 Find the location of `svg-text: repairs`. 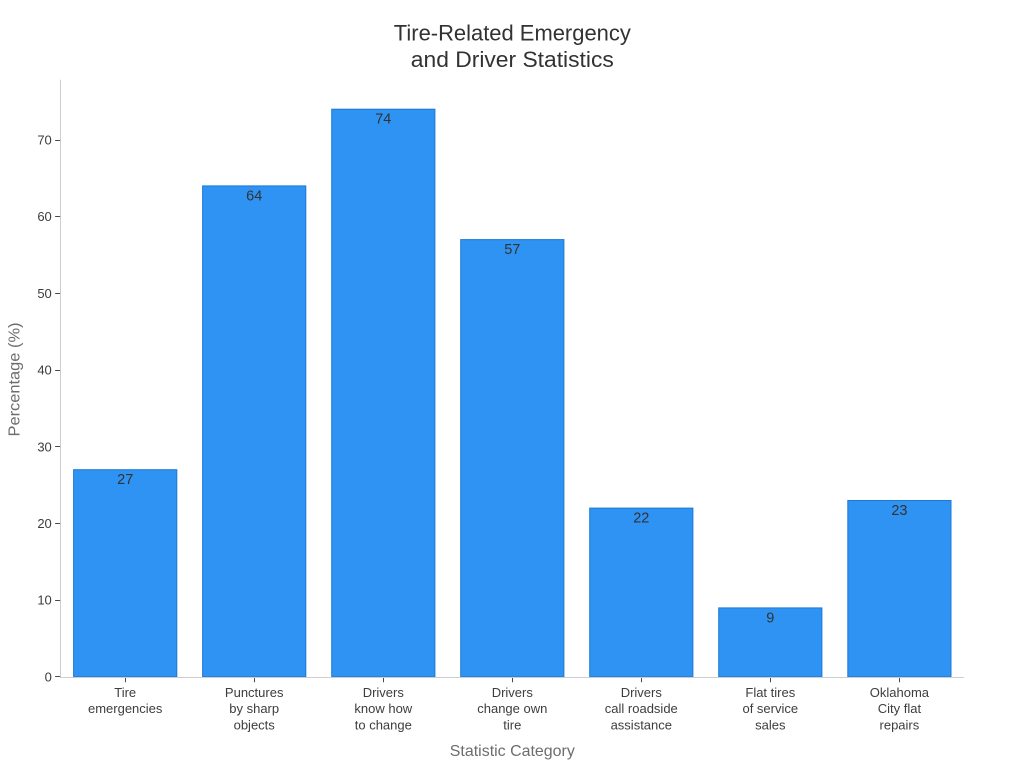

svg-text: repairs is located at coordinates (900, 724).